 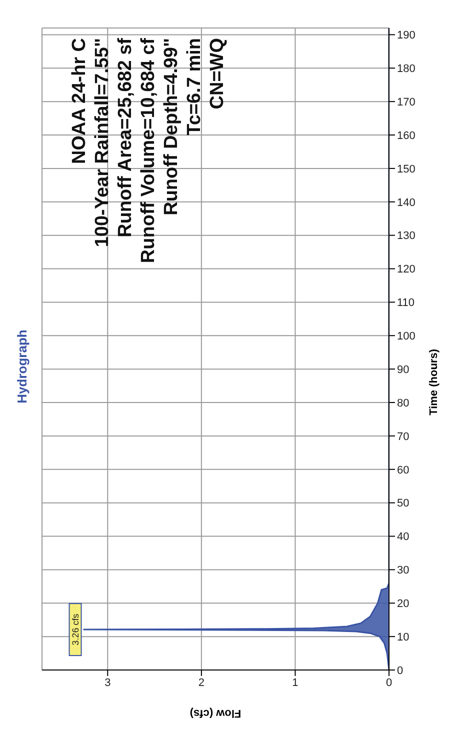 I want to click on y-tick-label: 40, so click(x=403, y=537).